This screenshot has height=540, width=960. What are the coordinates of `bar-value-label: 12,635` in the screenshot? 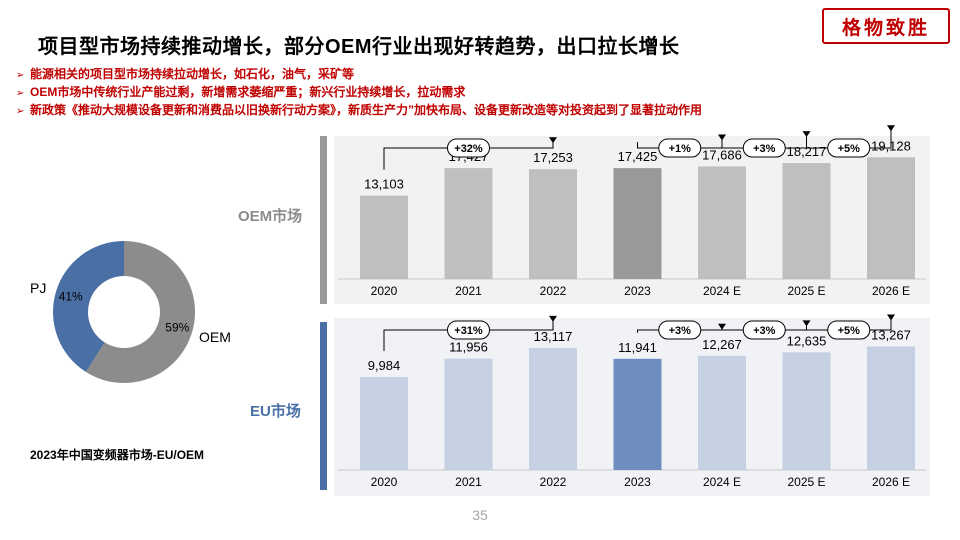 It's located at (807, 340).